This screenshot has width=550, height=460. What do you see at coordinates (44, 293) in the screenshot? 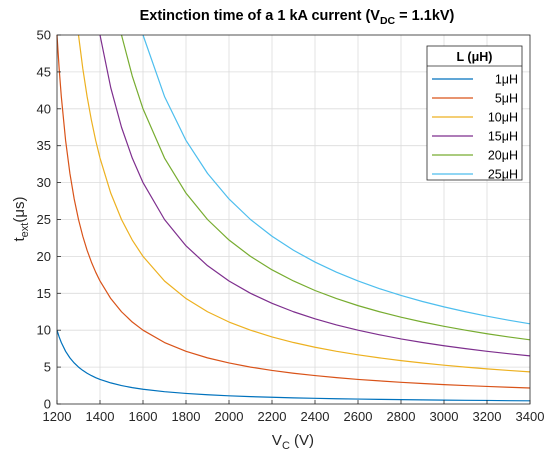
I see `y-tick-label: 15` at bounding box center [44, 293].